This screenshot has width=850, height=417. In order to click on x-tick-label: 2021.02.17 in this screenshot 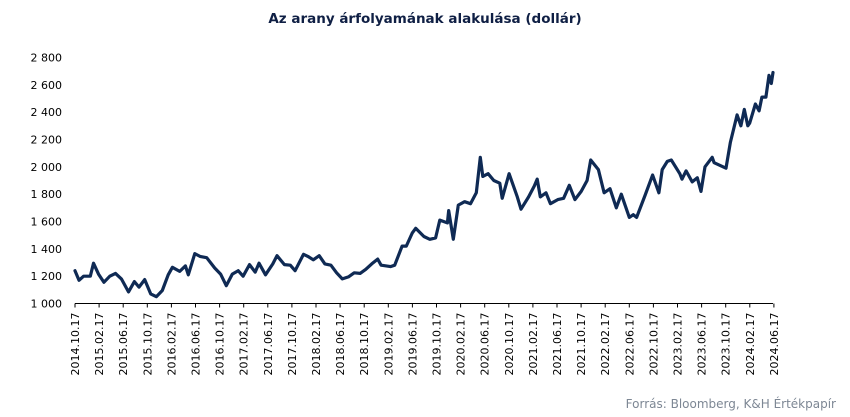, I will do `click(533, 344)`.